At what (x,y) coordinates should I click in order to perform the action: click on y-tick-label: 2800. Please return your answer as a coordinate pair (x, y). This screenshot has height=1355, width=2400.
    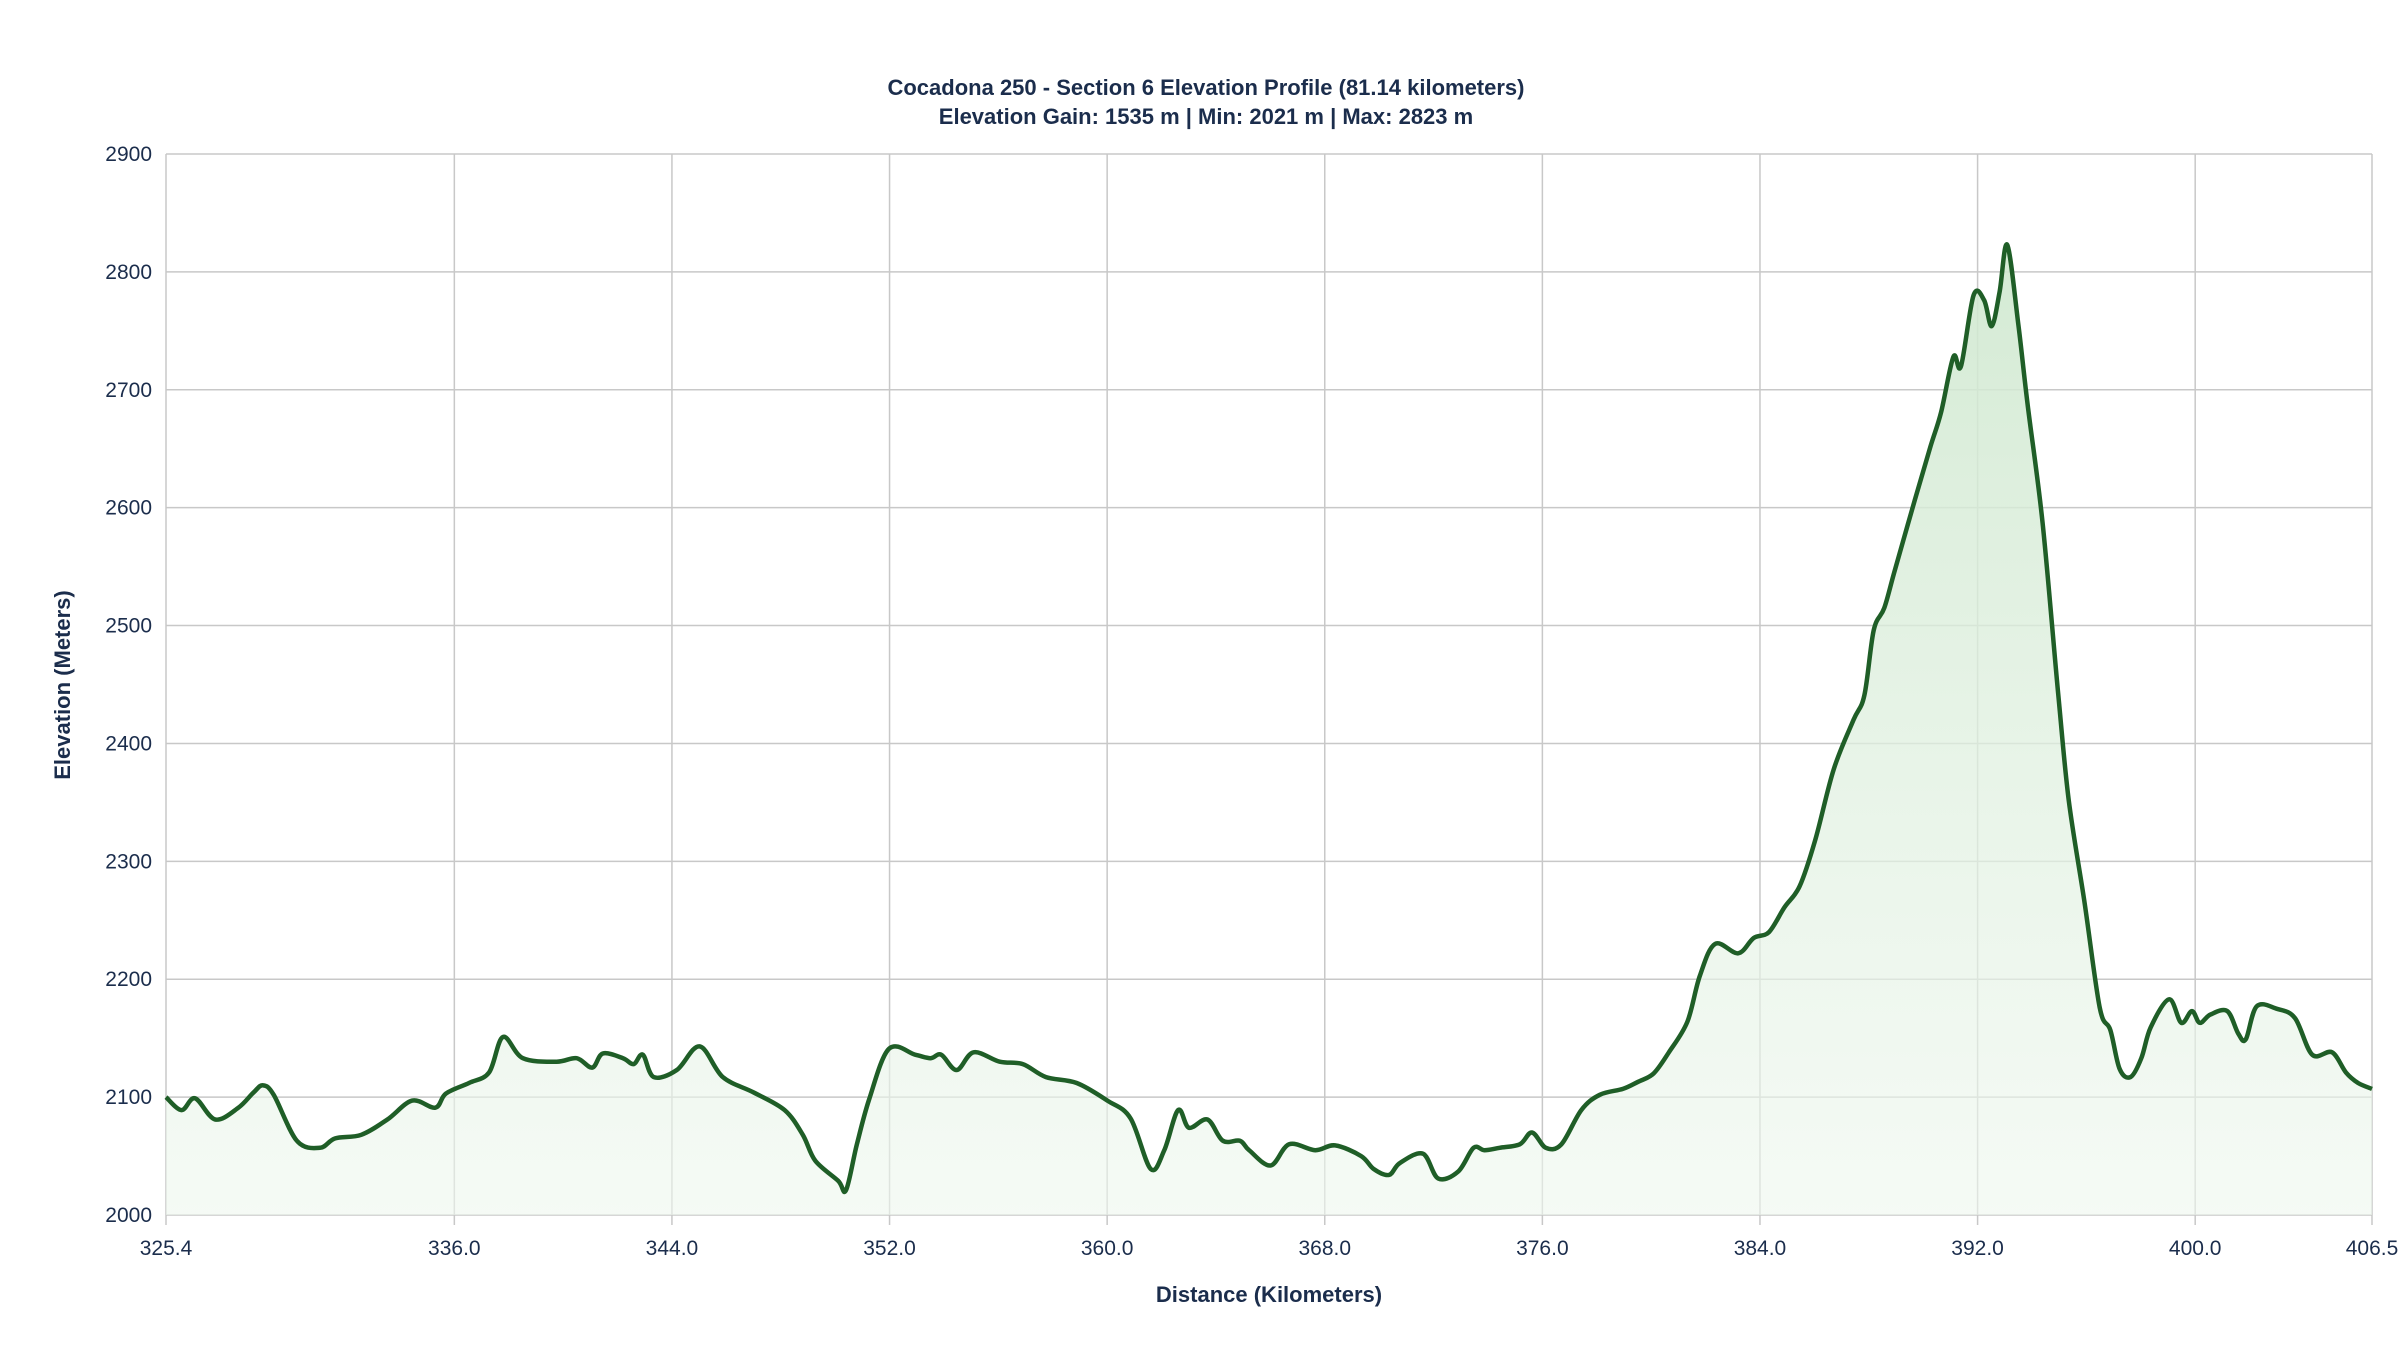
    Looking at the image, I should click on (128, 272).